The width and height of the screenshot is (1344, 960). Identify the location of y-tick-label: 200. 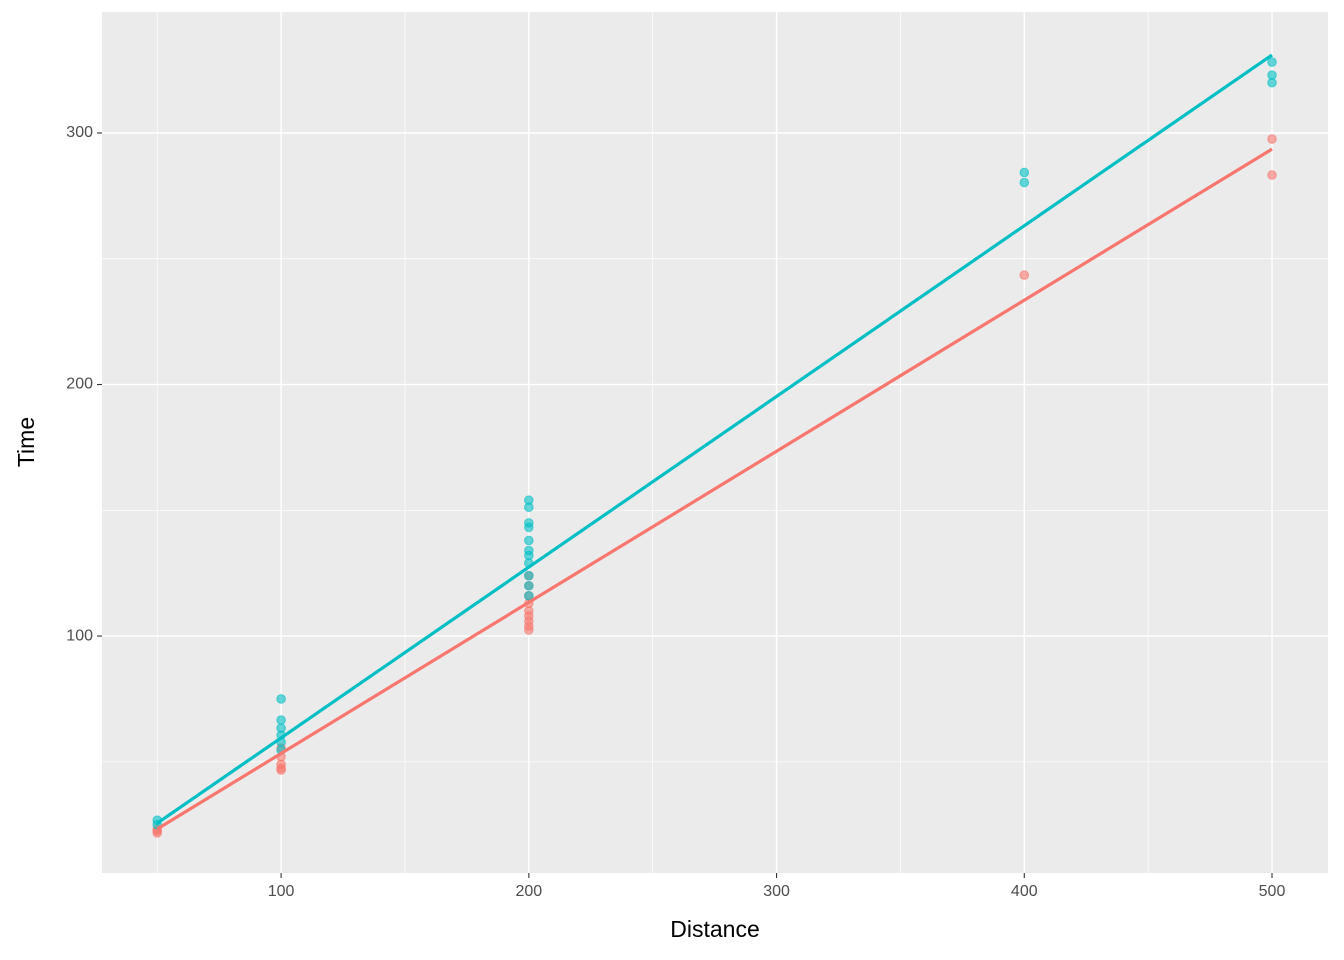
(79, 384).